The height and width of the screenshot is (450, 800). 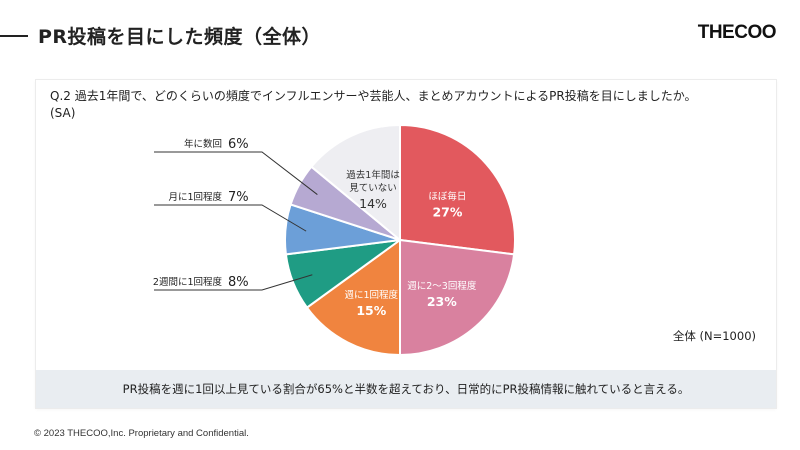 What do you see at coordinates (372, 295) in the screenshot?
I see `slice-label-2: 週に1回程度` at bounding box center [372, 295].